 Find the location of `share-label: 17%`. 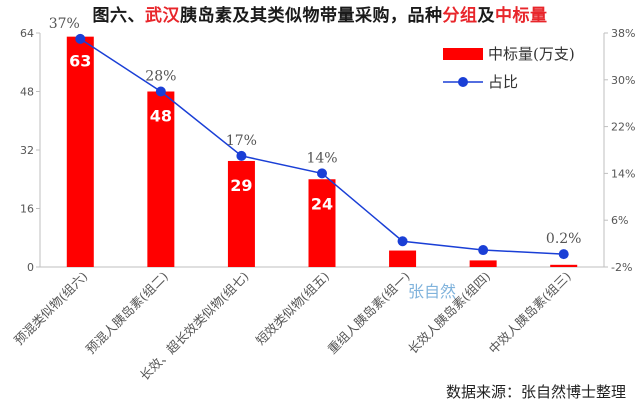

share-label: 17% is located at coordinates (241, 141).